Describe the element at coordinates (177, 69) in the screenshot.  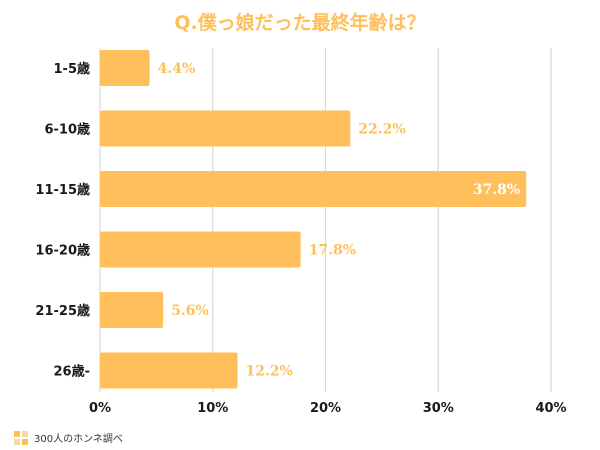
I see `value-label: 4.4%` at that location.